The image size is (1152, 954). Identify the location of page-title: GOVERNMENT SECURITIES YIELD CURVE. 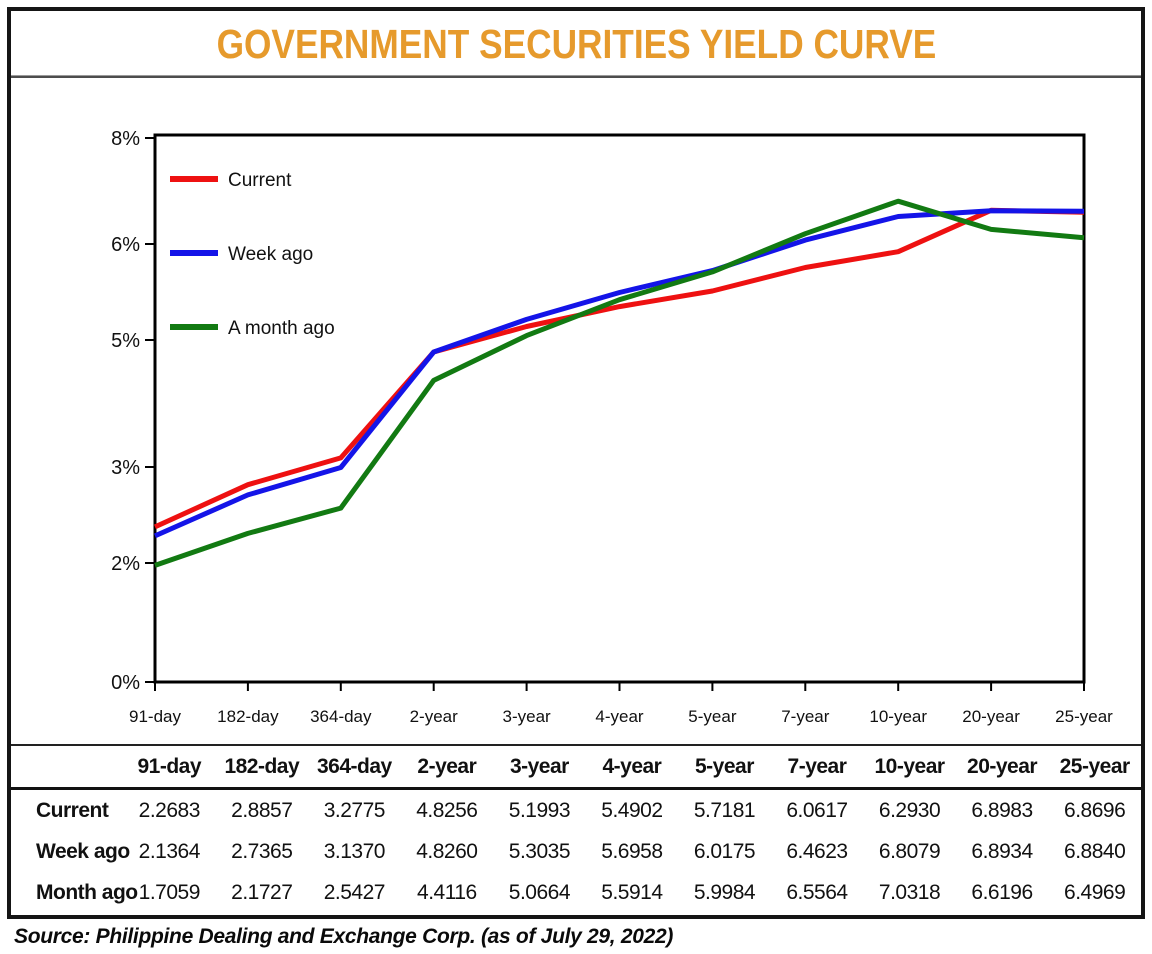
(576, 44).